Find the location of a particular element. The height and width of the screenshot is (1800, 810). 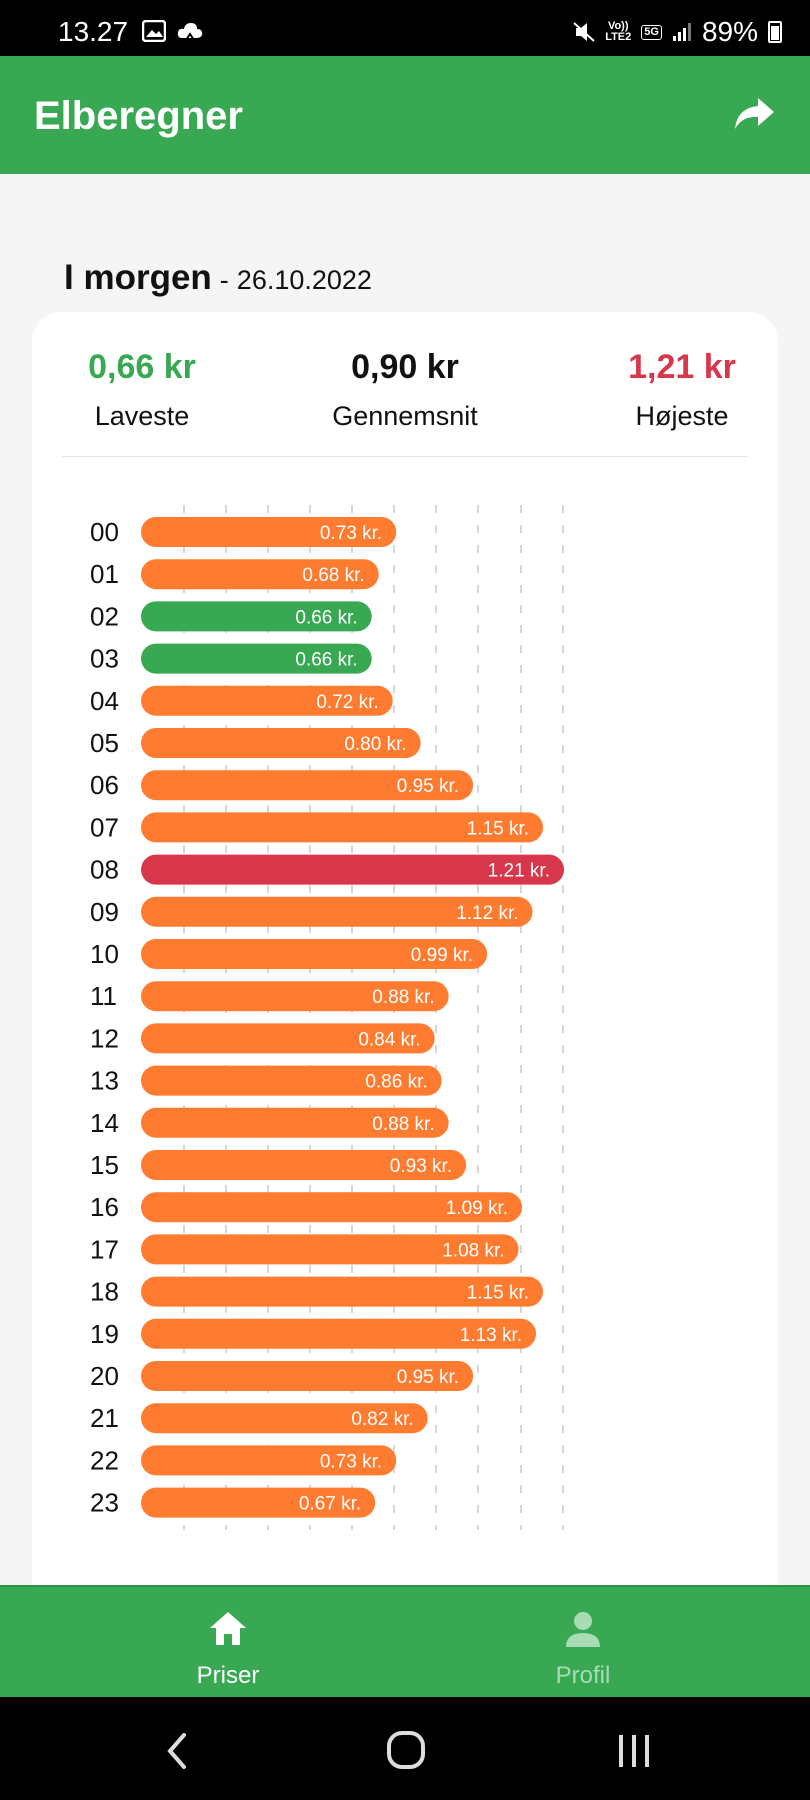

hour-label: 16 is located at coordinates (104, 1207).